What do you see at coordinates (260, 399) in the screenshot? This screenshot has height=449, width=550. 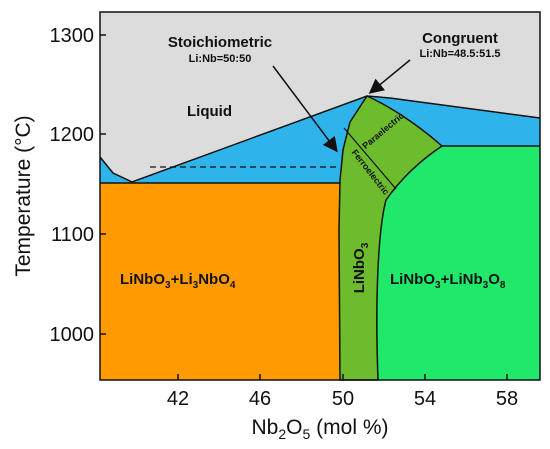 I see `x-tick-label: 46` at bounding box center [260, 399].